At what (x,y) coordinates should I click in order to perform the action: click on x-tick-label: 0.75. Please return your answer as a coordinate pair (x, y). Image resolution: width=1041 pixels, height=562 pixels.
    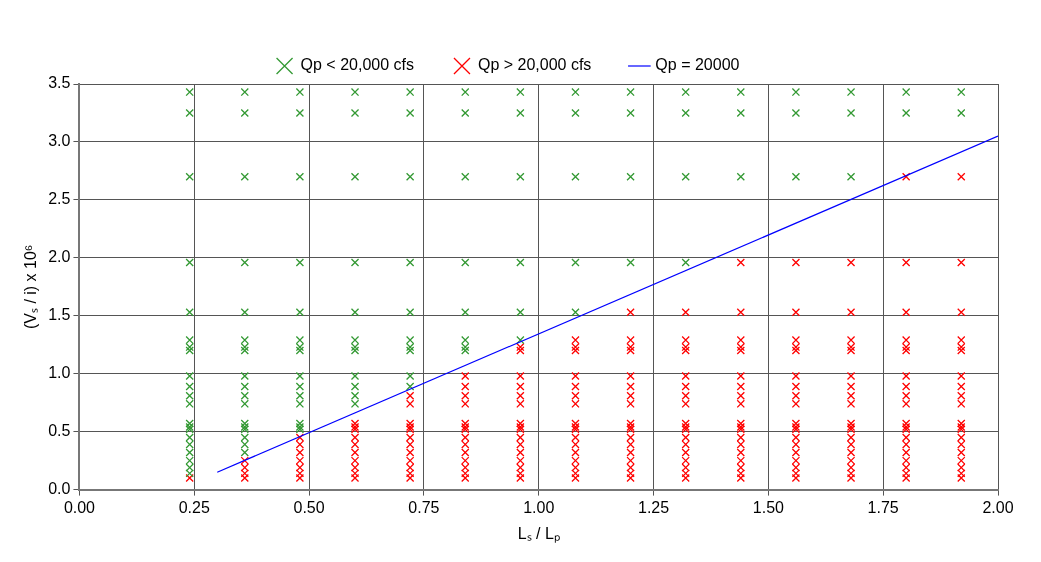
    Looking at the image, I should click on (424, 507).